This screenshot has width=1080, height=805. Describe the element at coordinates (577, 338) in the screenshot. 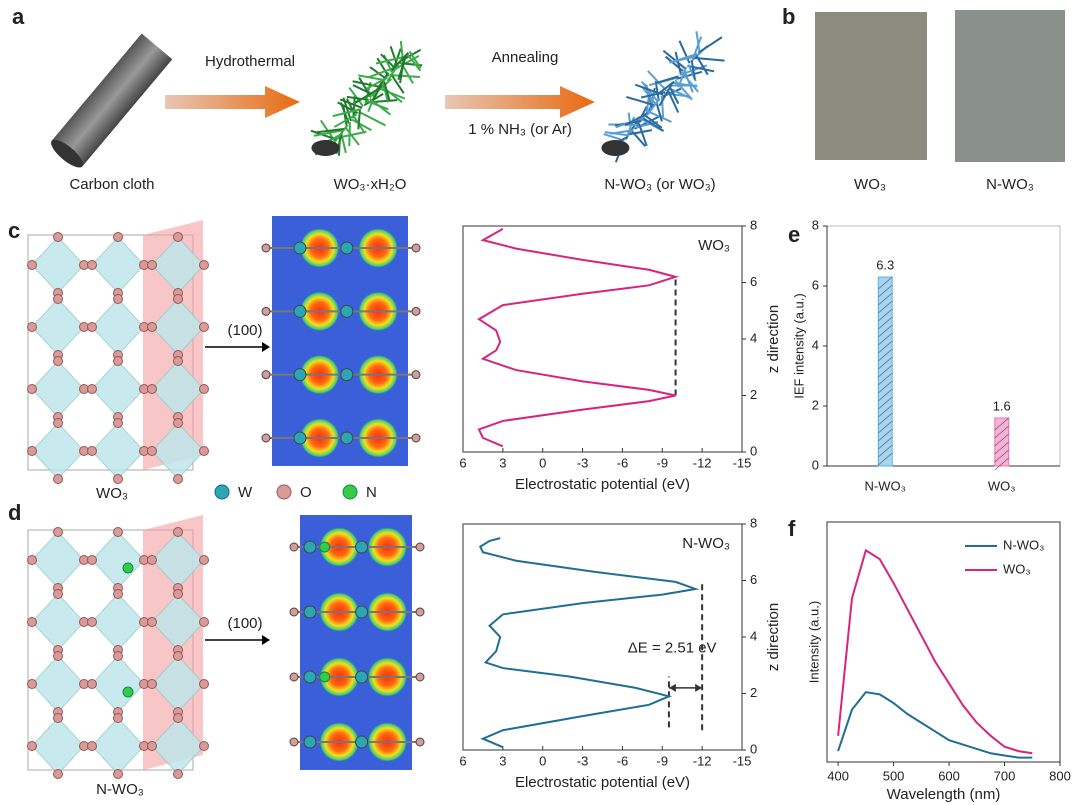

I see `profile-line` at that location.